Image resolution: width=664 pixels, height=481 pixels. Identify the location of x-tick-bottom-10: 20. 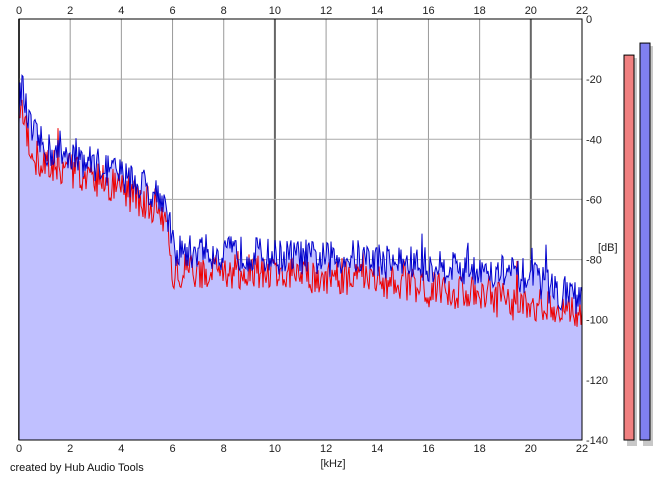
(531, 449).